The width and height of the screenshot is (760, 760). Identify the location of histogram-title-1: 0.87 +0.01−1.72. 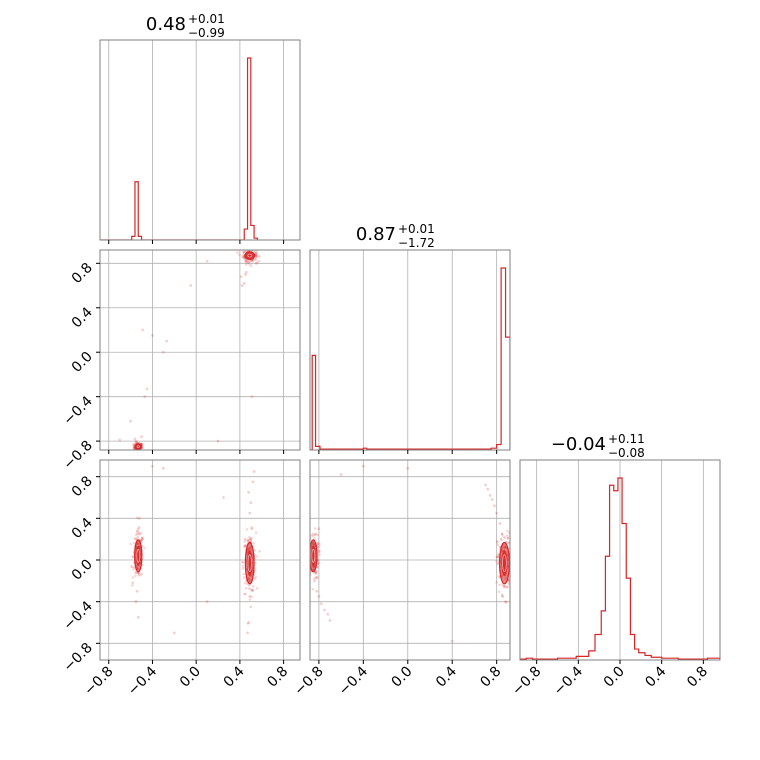
(395, 236).